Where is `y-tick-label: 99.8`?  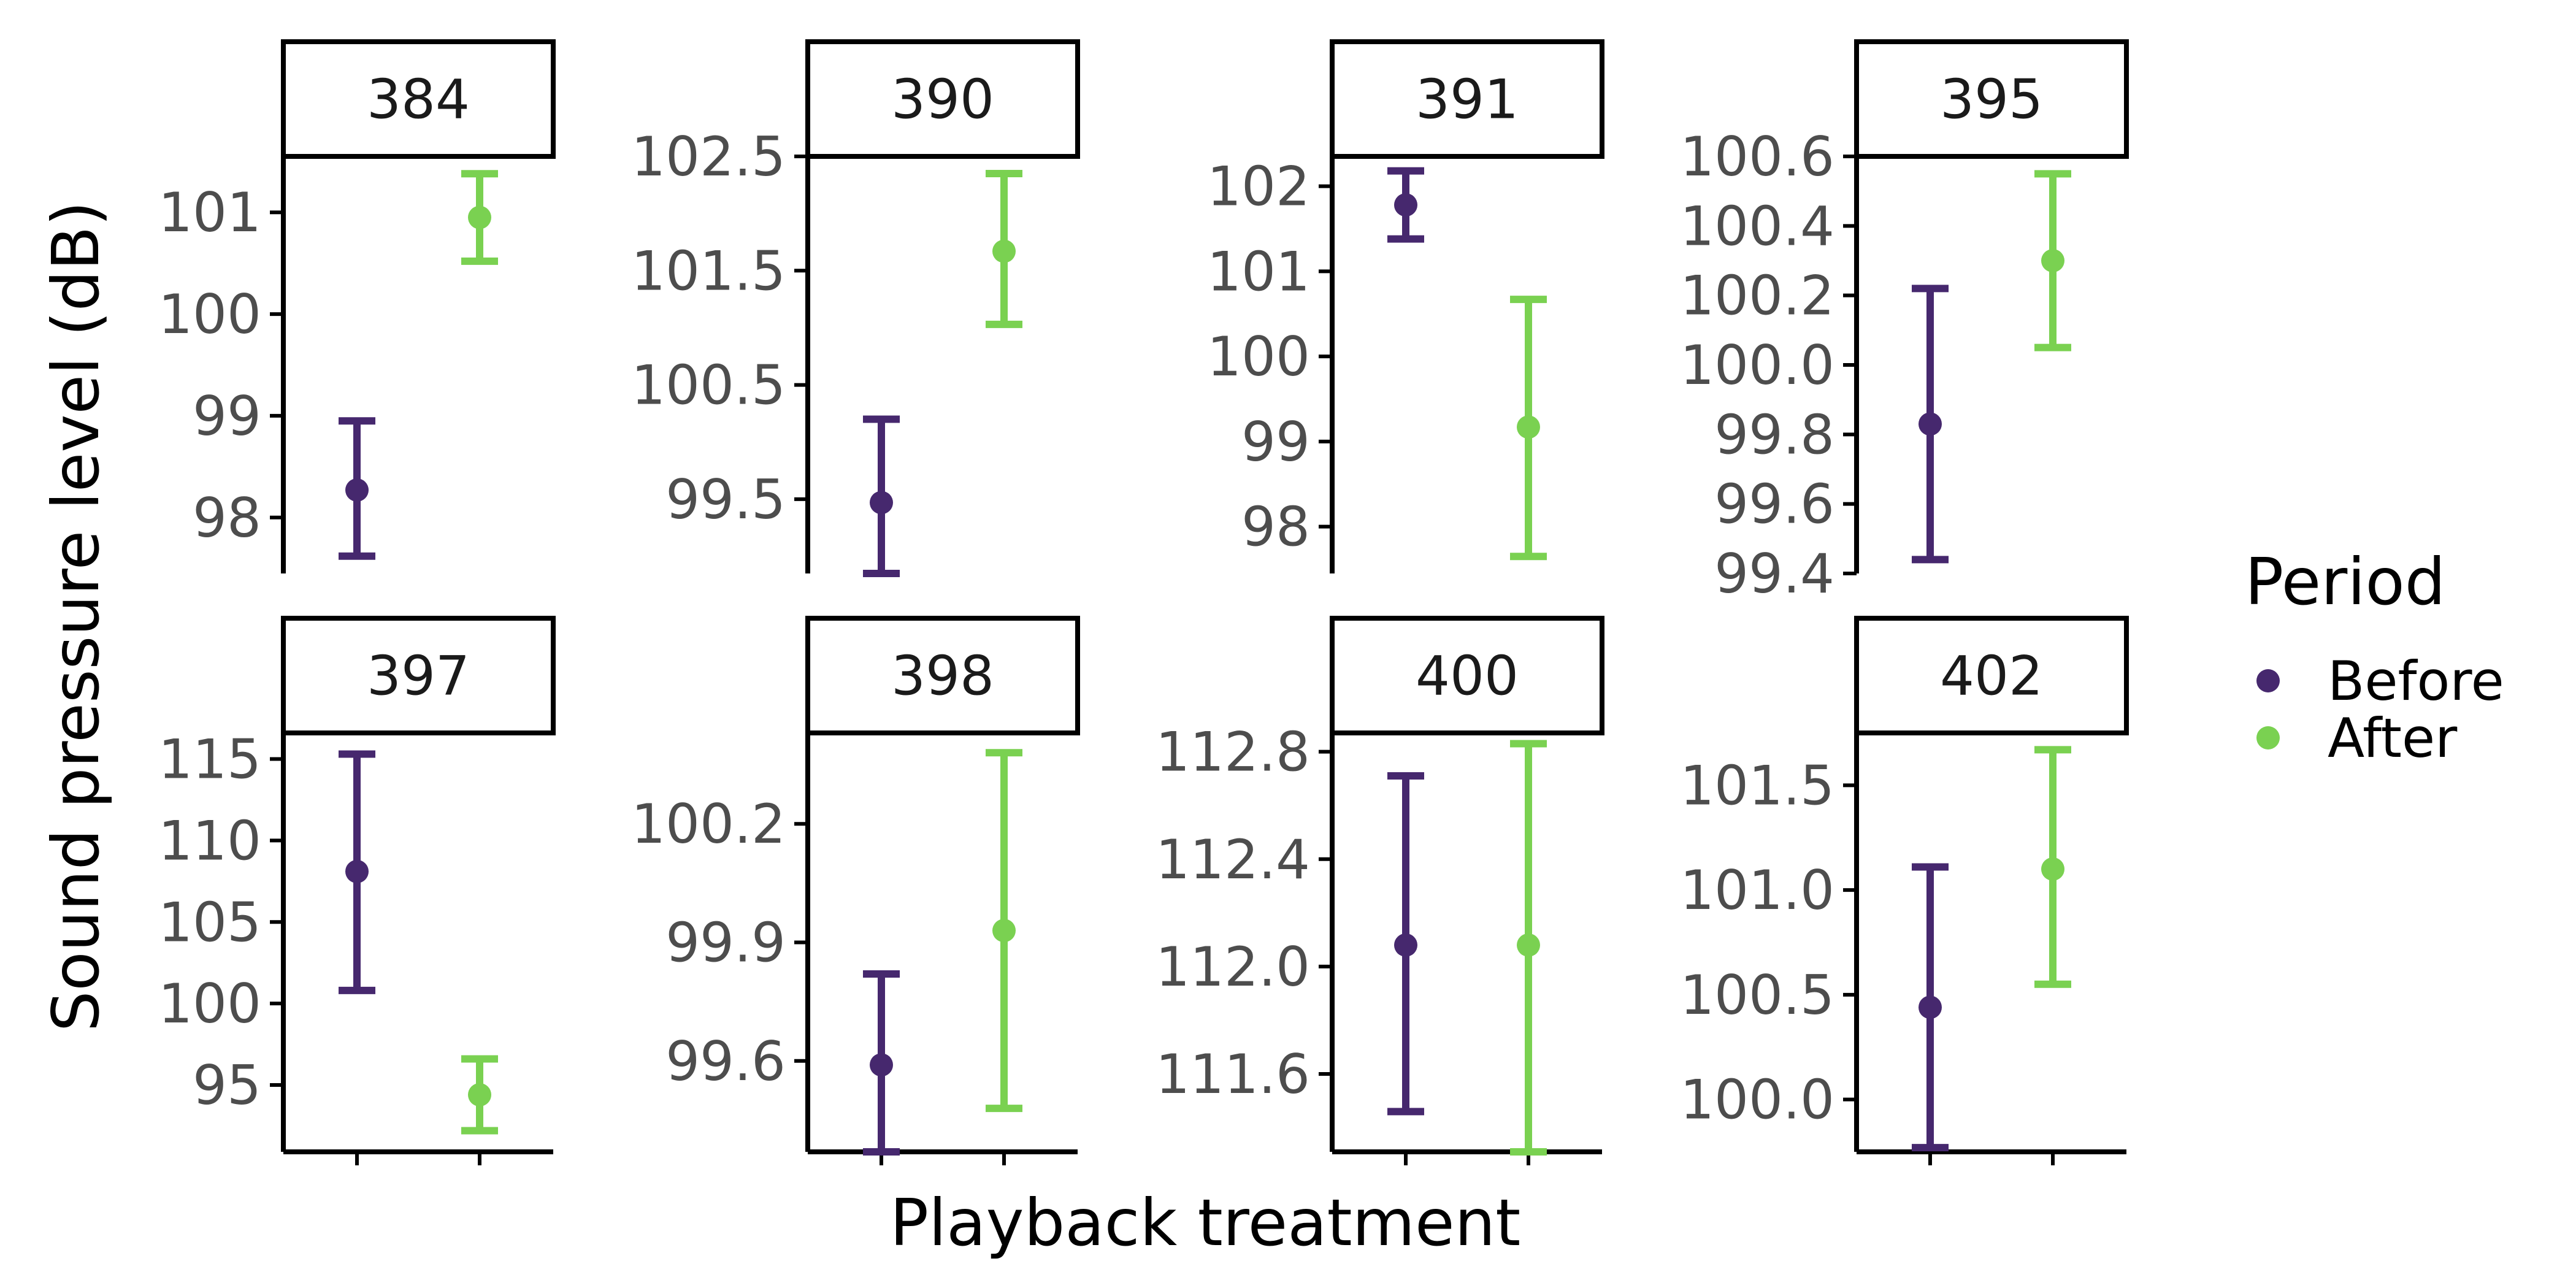
y-tick-label: 99.8 is located at coordinates (1774, 434).